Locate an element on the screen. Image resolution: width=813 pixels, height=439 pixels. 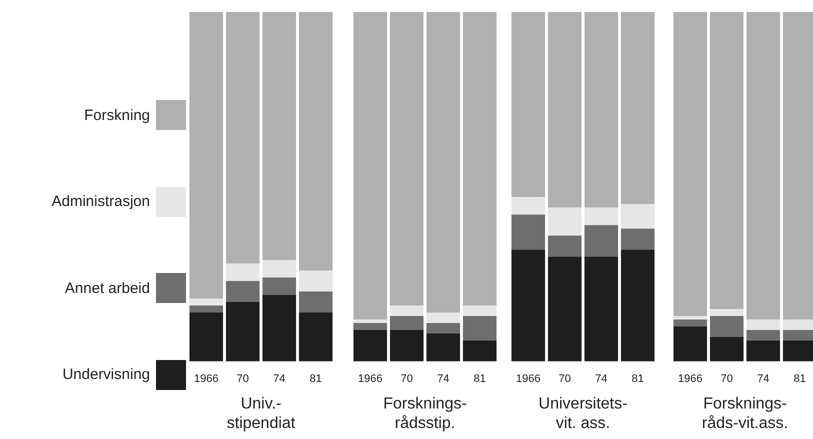
legend-label: Forskning is located at coordinates (117, 115).